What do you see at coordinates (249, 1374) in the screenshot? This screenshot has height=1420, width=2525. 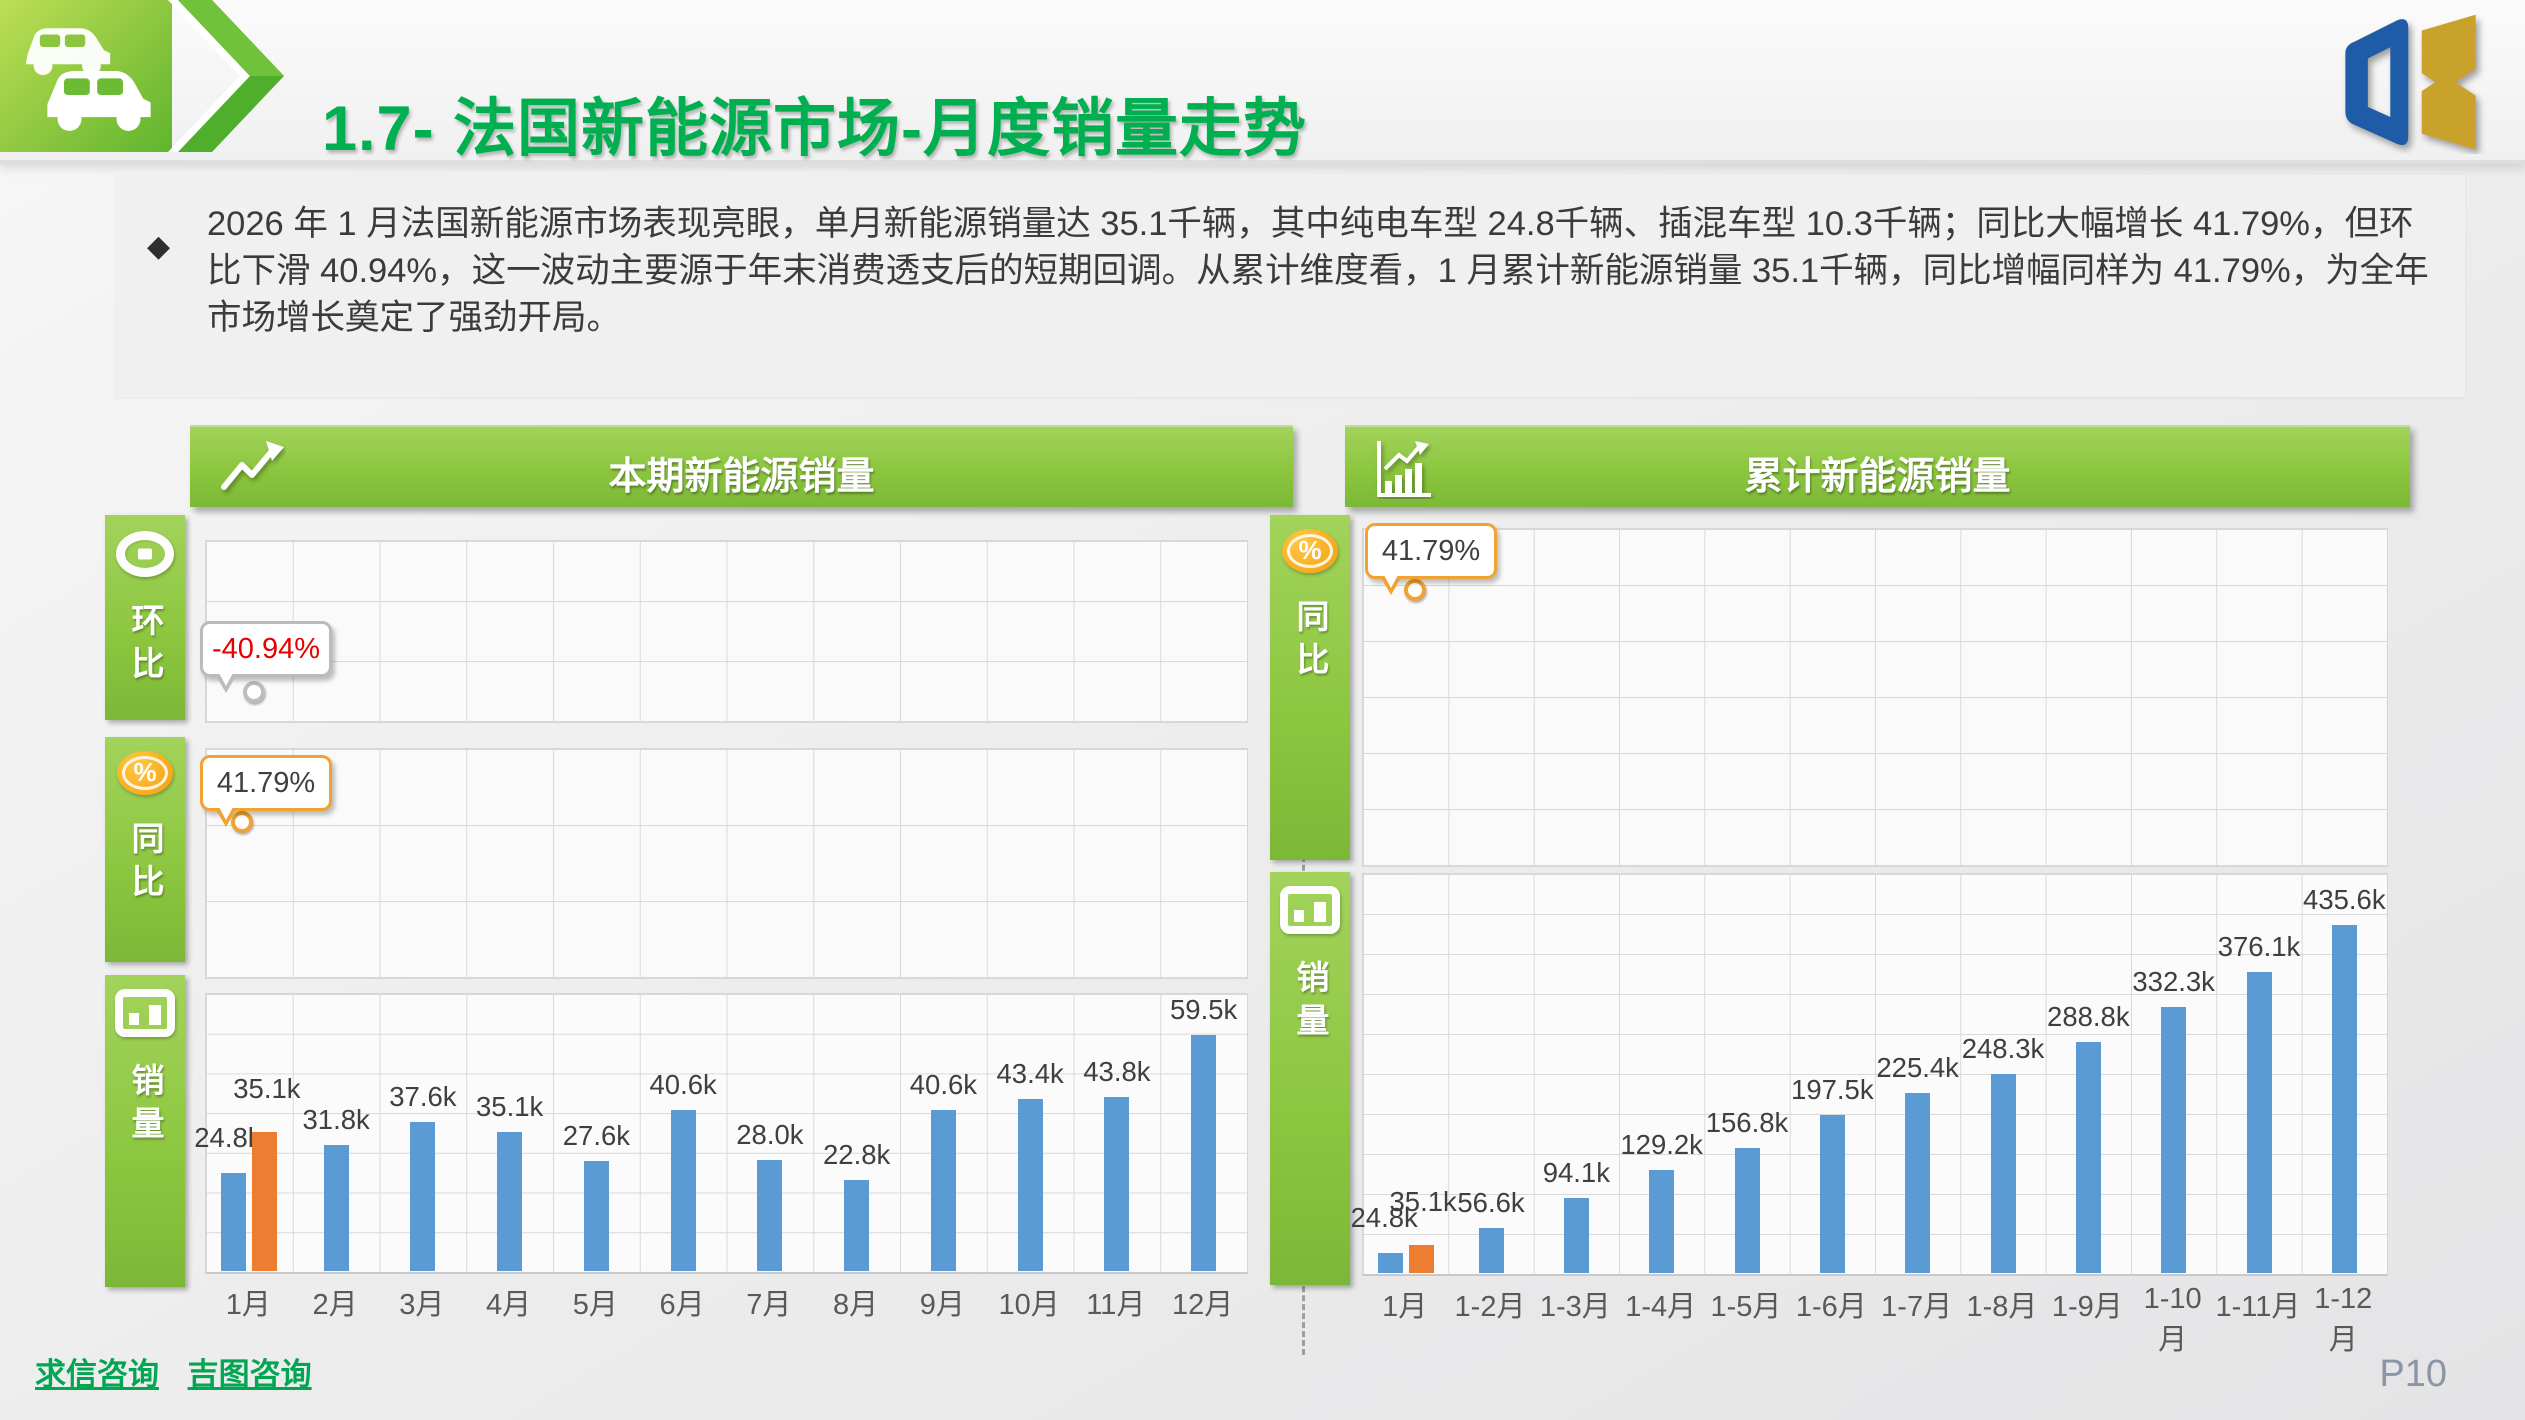 I see `footer-link-jitu: 吉图咨询` at bounding box center [249, 1374].